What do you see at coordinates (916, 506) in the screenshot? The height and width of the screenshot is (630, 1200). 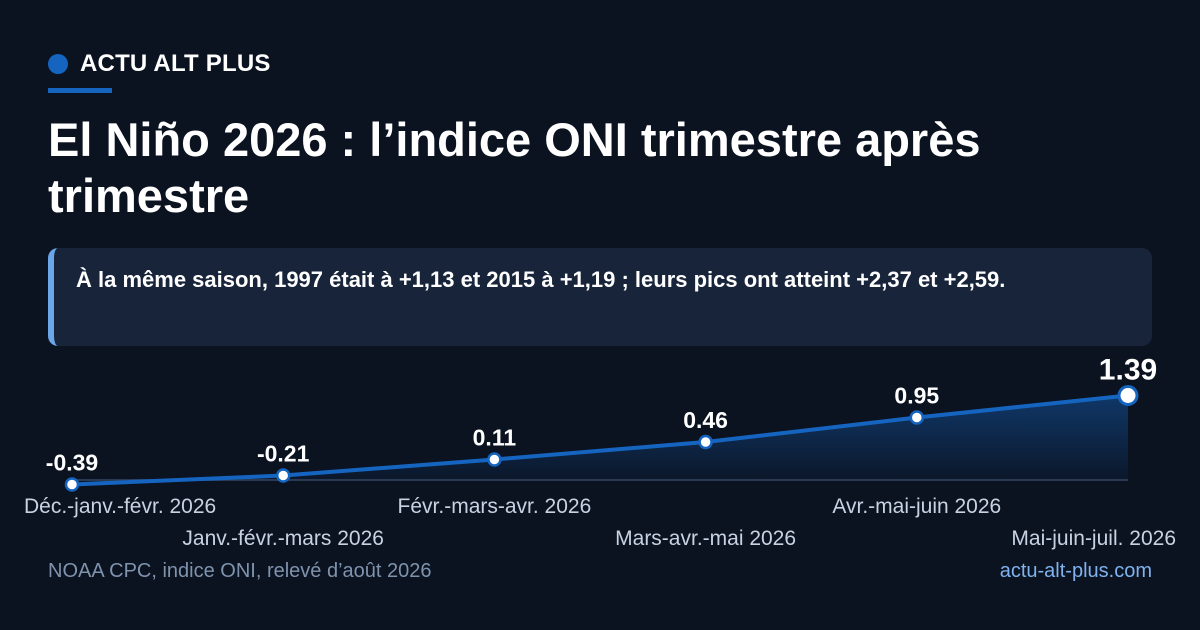 I see `x-tick-label: Avr.-mai-juin 2026` at bounding box center [916, 506].